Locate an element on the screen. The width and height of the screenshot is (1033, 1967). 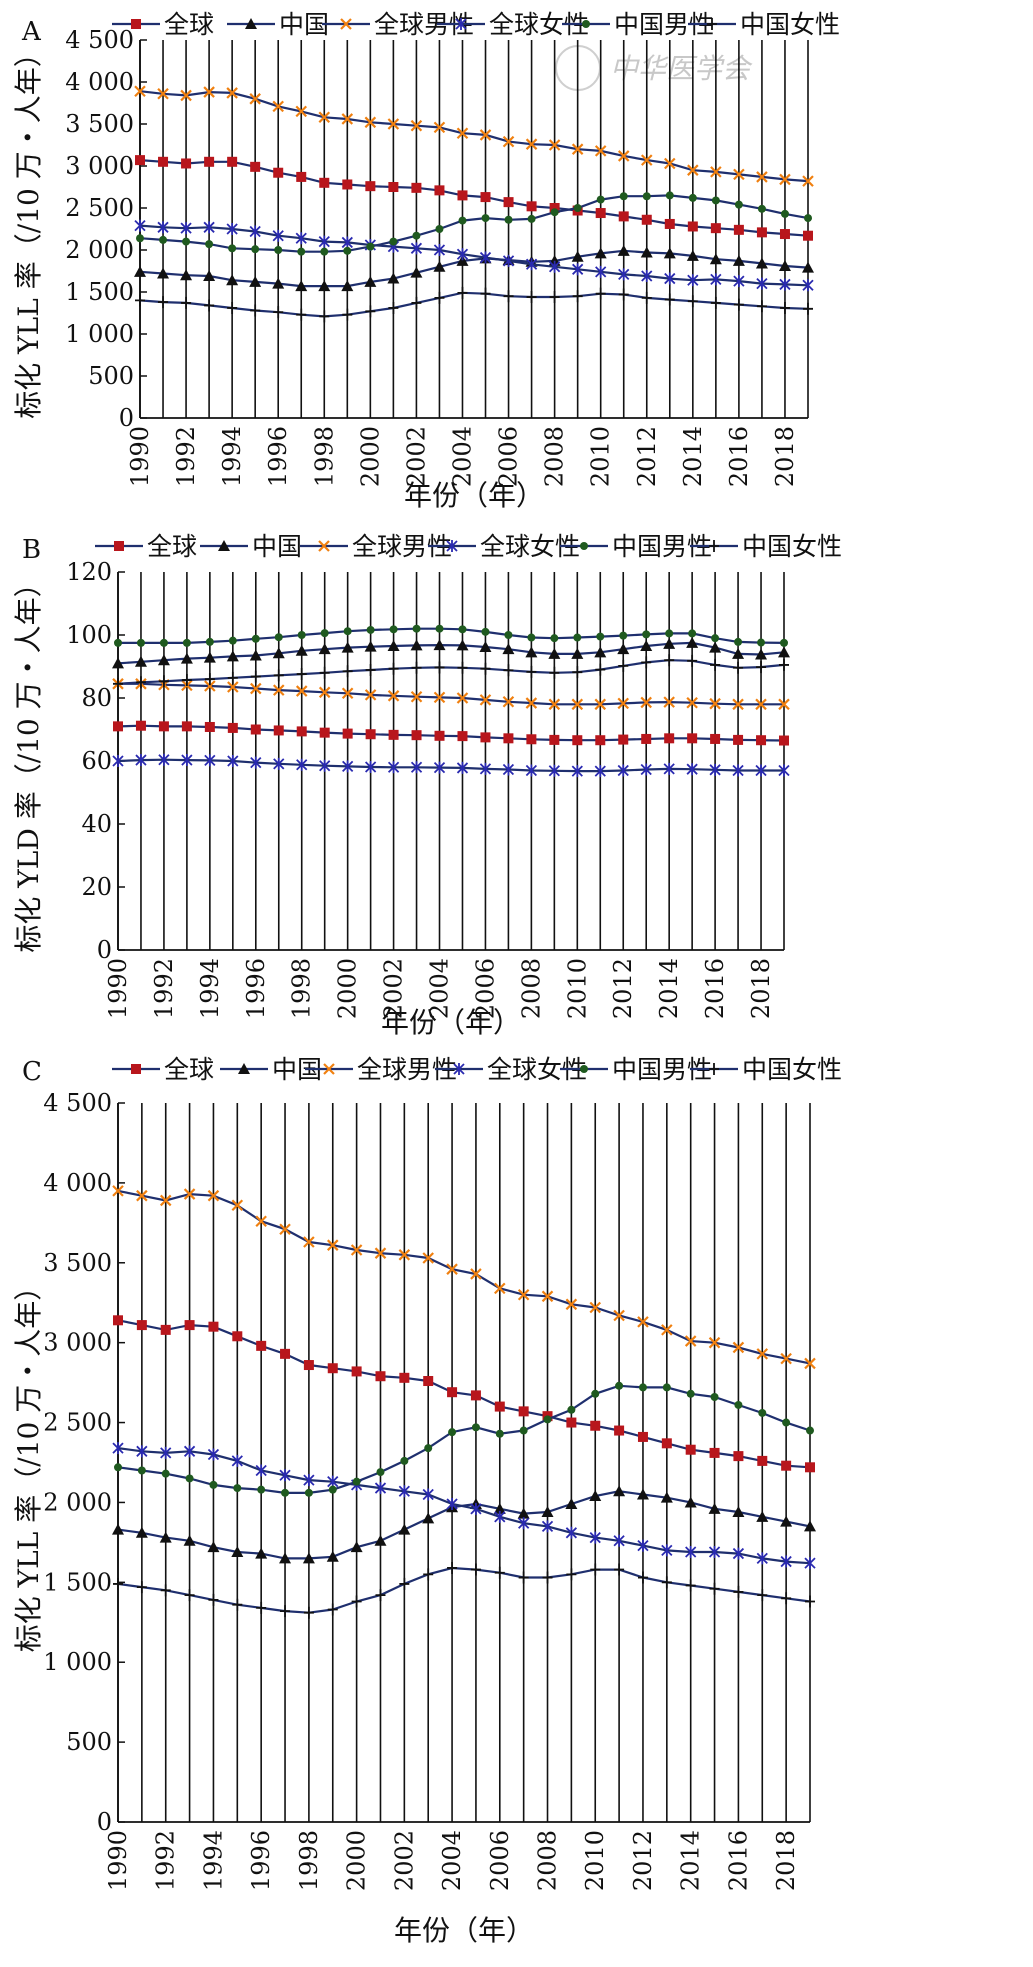
x-tick-label: 1998 is located at coordinates (324, 456).